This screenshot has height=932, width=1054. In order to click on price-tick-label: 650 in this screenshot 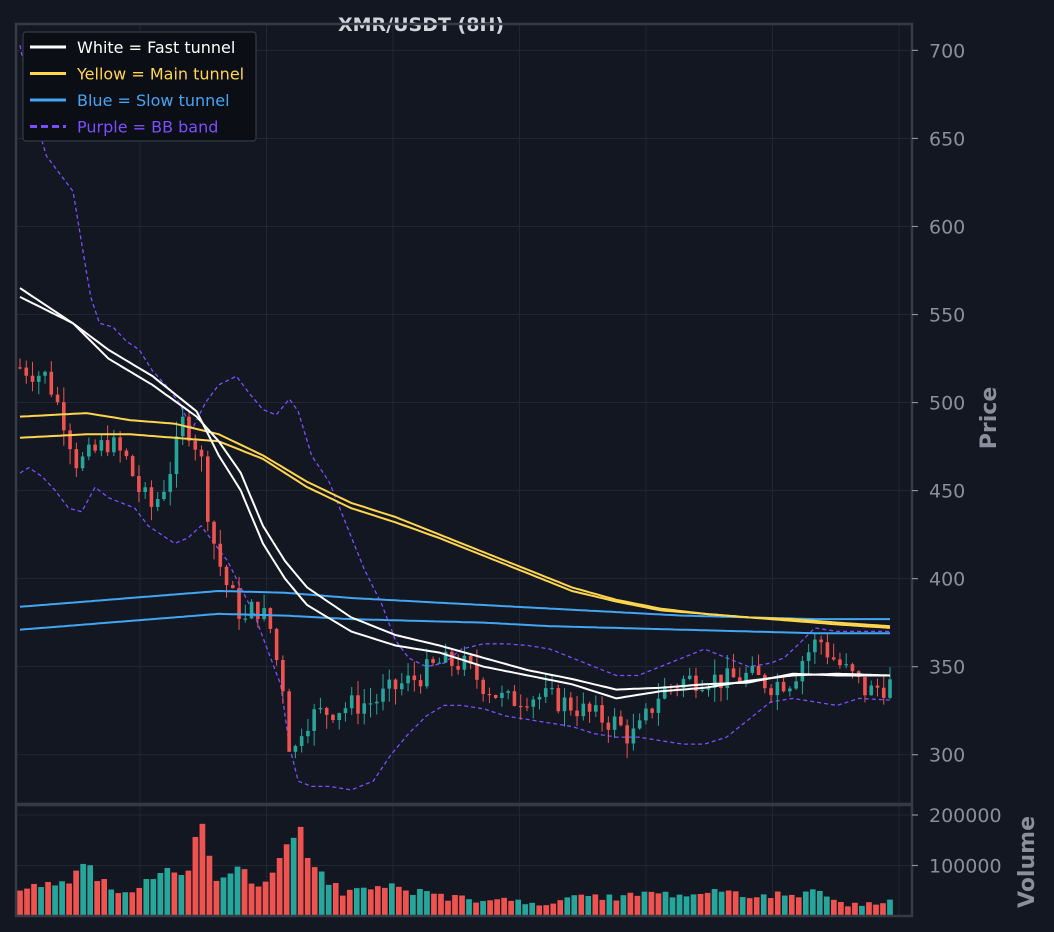, I will do `click(947, 139)`.